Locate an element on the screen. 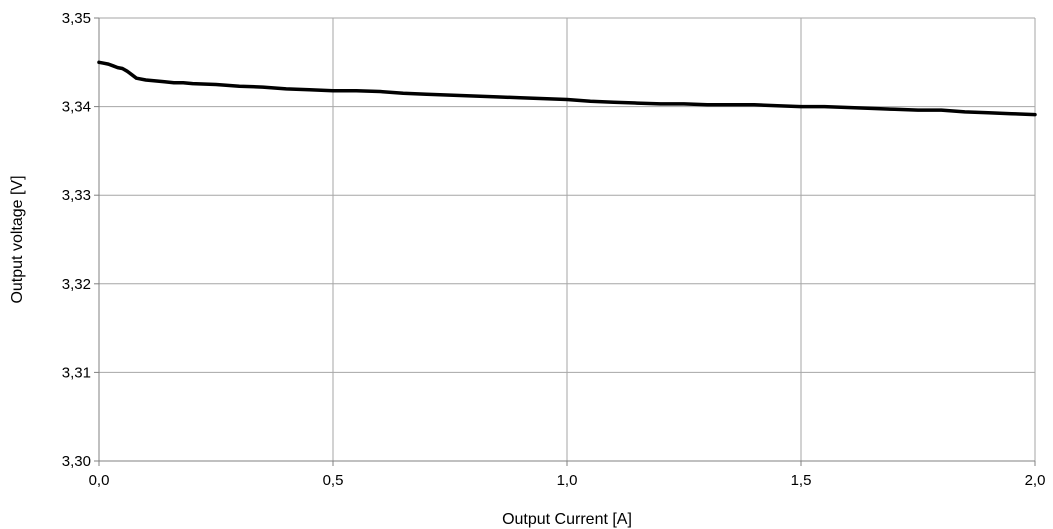 The width and height of the screenshot is (1053, 529). x-tick-label: 2,0 is located at coordinates (1035, 480).